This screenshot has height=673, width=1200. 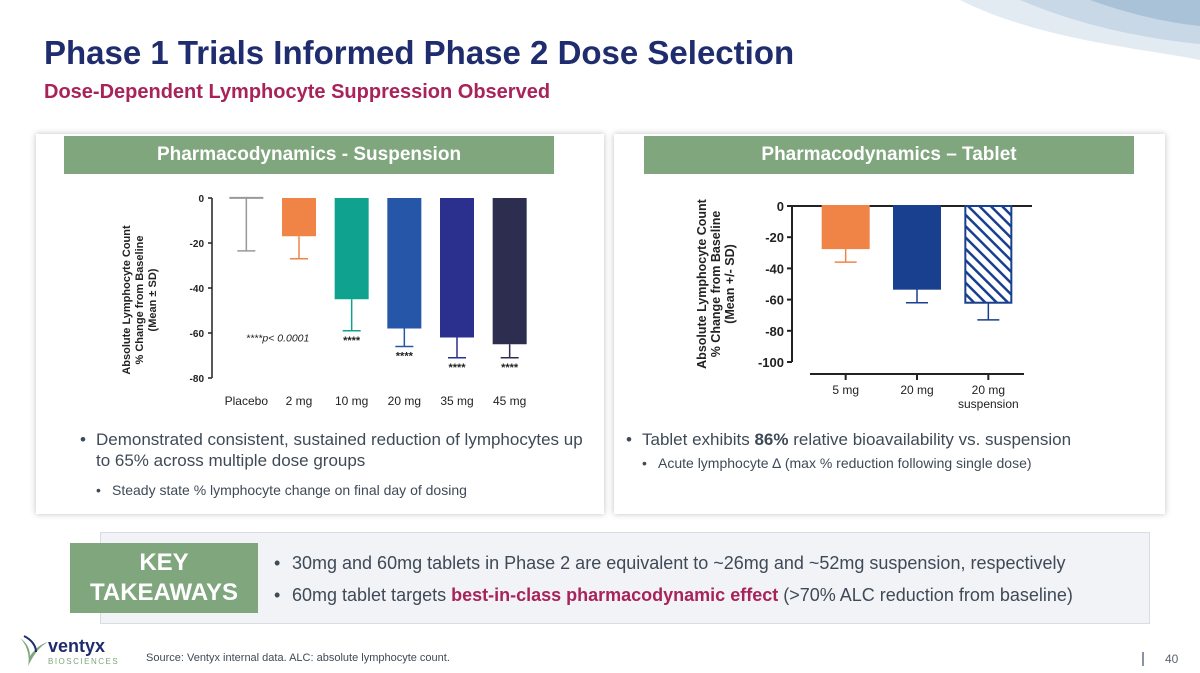 What do you see at coordinates (771, 362) in the screenshot?
I see `tablet-y-tick-label: -100` at bounding box center [771, 362].